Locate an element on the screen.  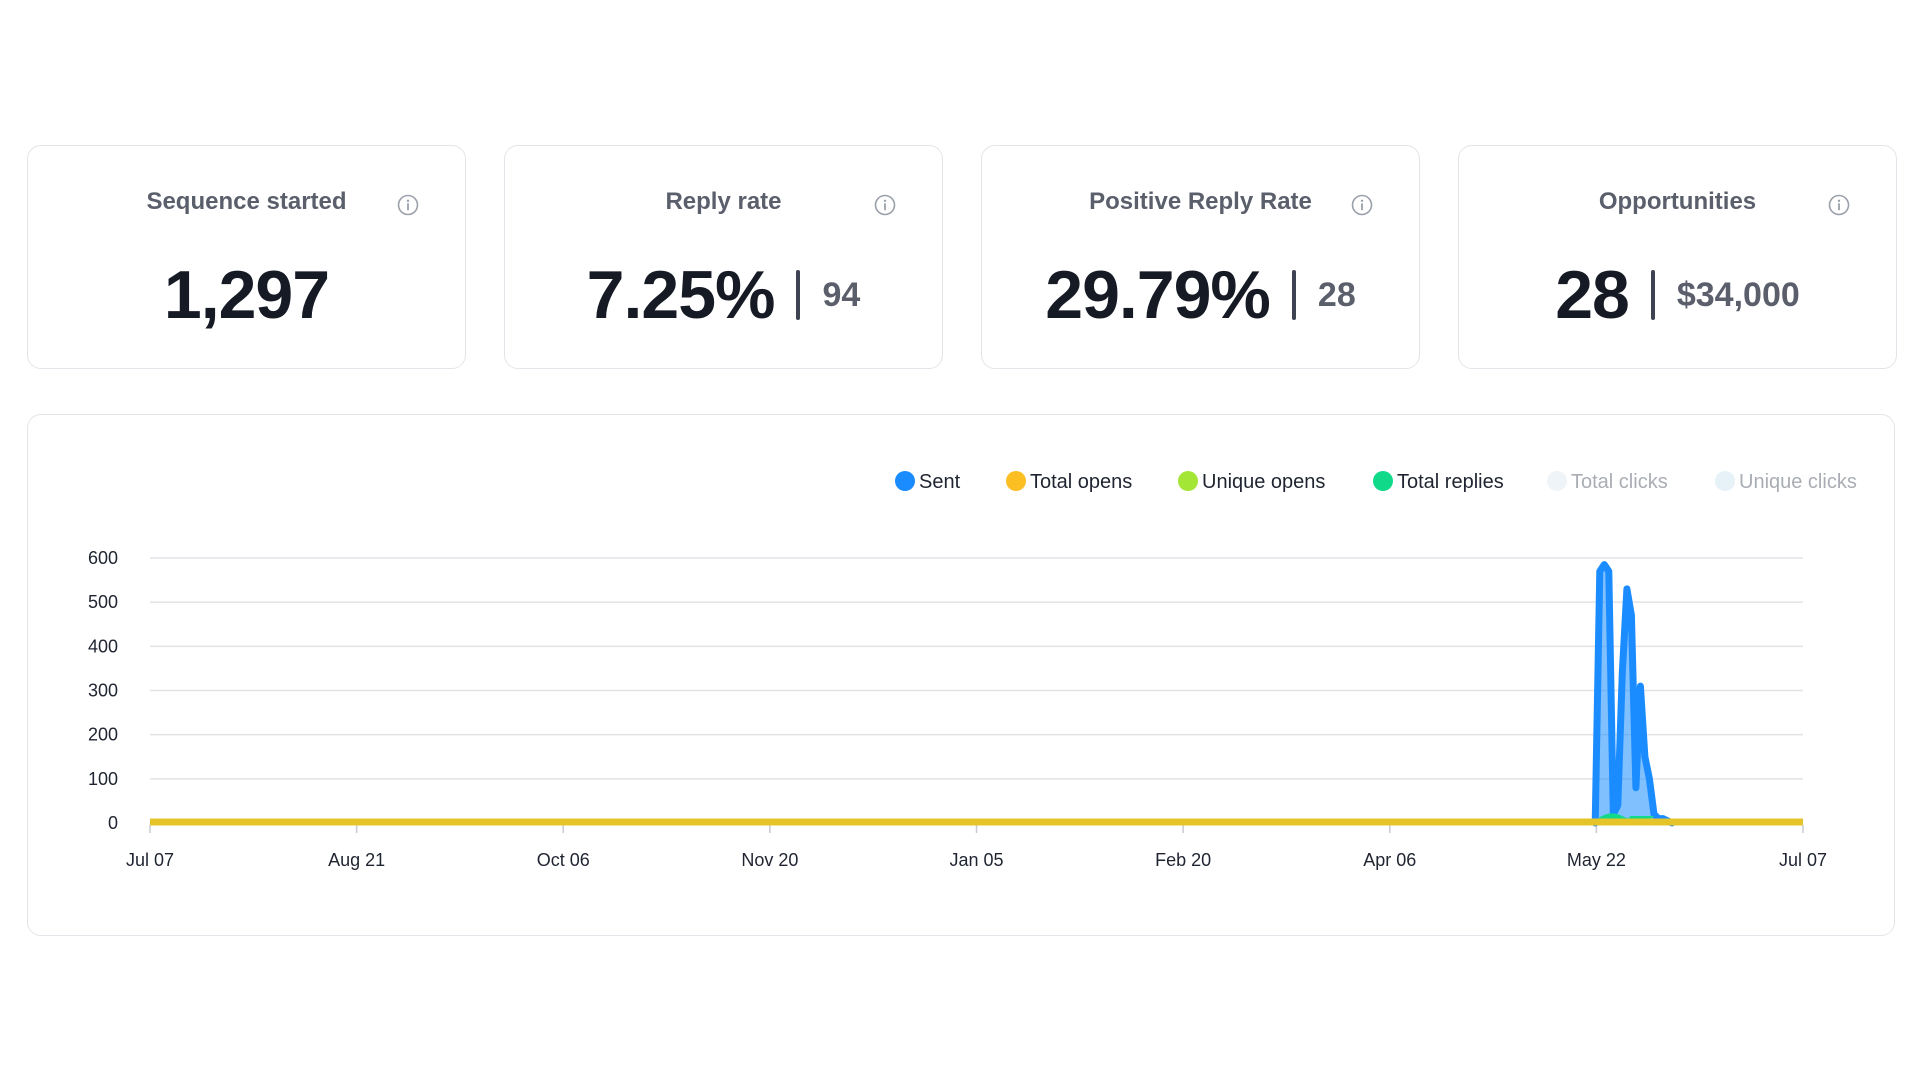
legend-label: Total replies is located at coordinates (1450, 482).